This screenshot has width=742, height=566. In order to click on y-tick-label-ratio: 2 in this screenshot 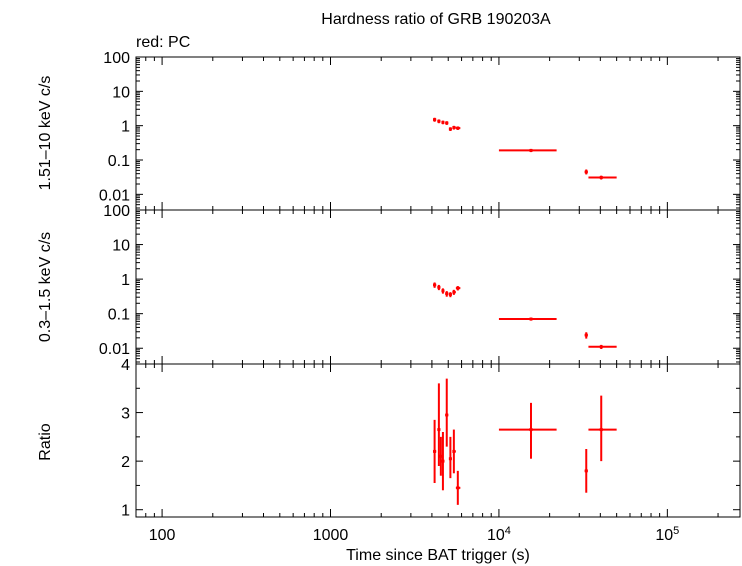, I will do `click(125, 462)`.